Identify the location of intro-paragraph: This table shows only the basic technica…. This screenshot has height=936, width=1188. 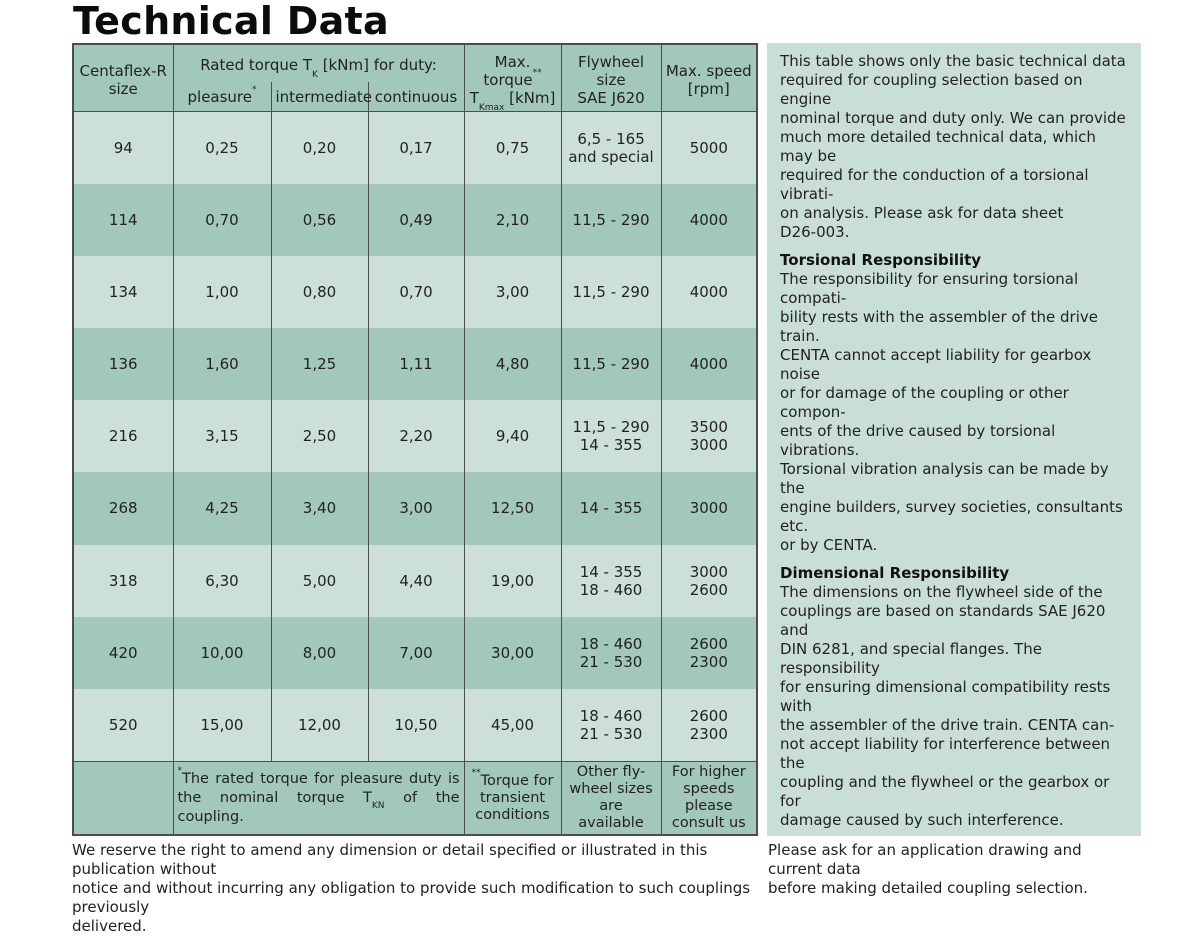
(953, 146).